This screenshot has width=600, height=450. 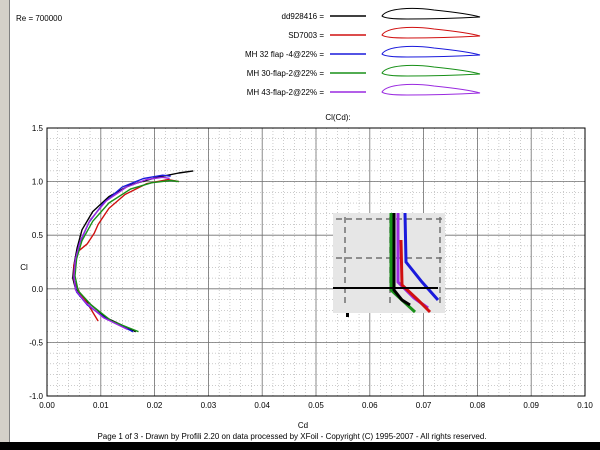 I want to click on y-tick-label: -0.5, so click(x=36, y=342).